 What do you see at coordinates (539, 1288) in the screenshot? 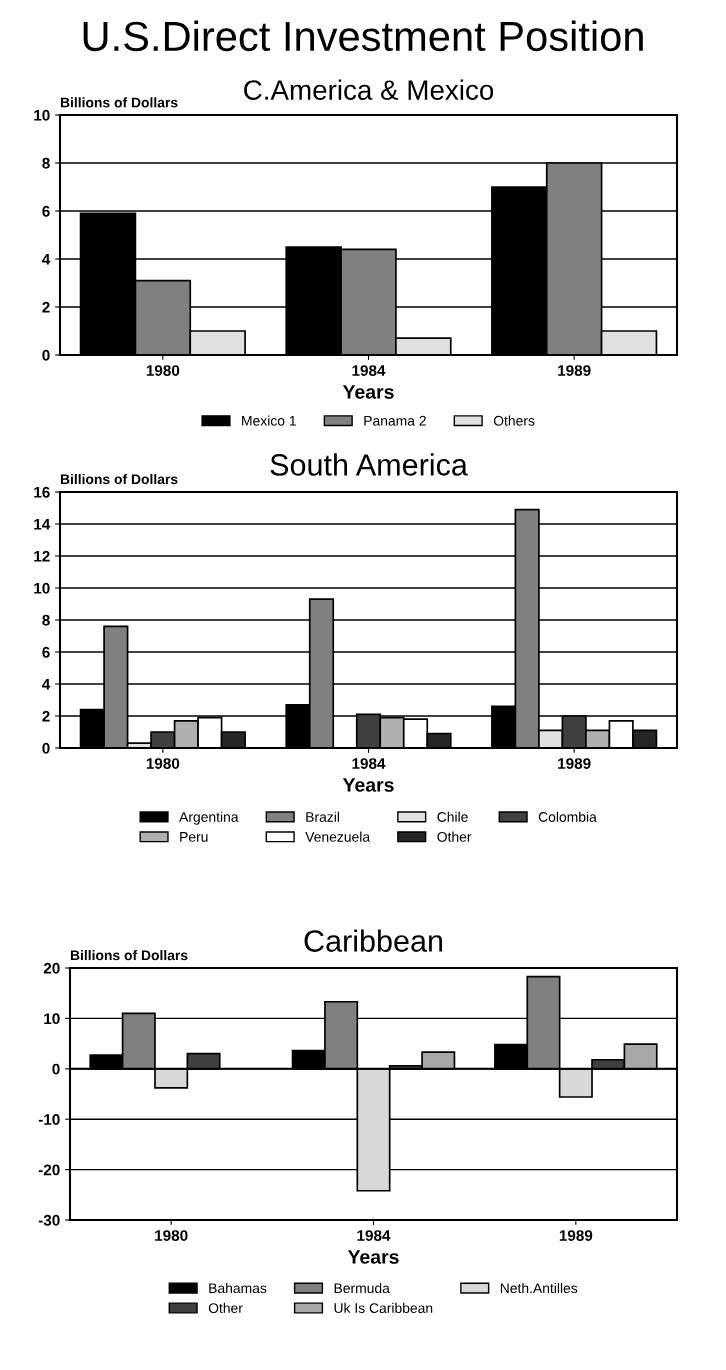
I see `legend-label: Neth.Antilles` at bounding box center [539, 1288].